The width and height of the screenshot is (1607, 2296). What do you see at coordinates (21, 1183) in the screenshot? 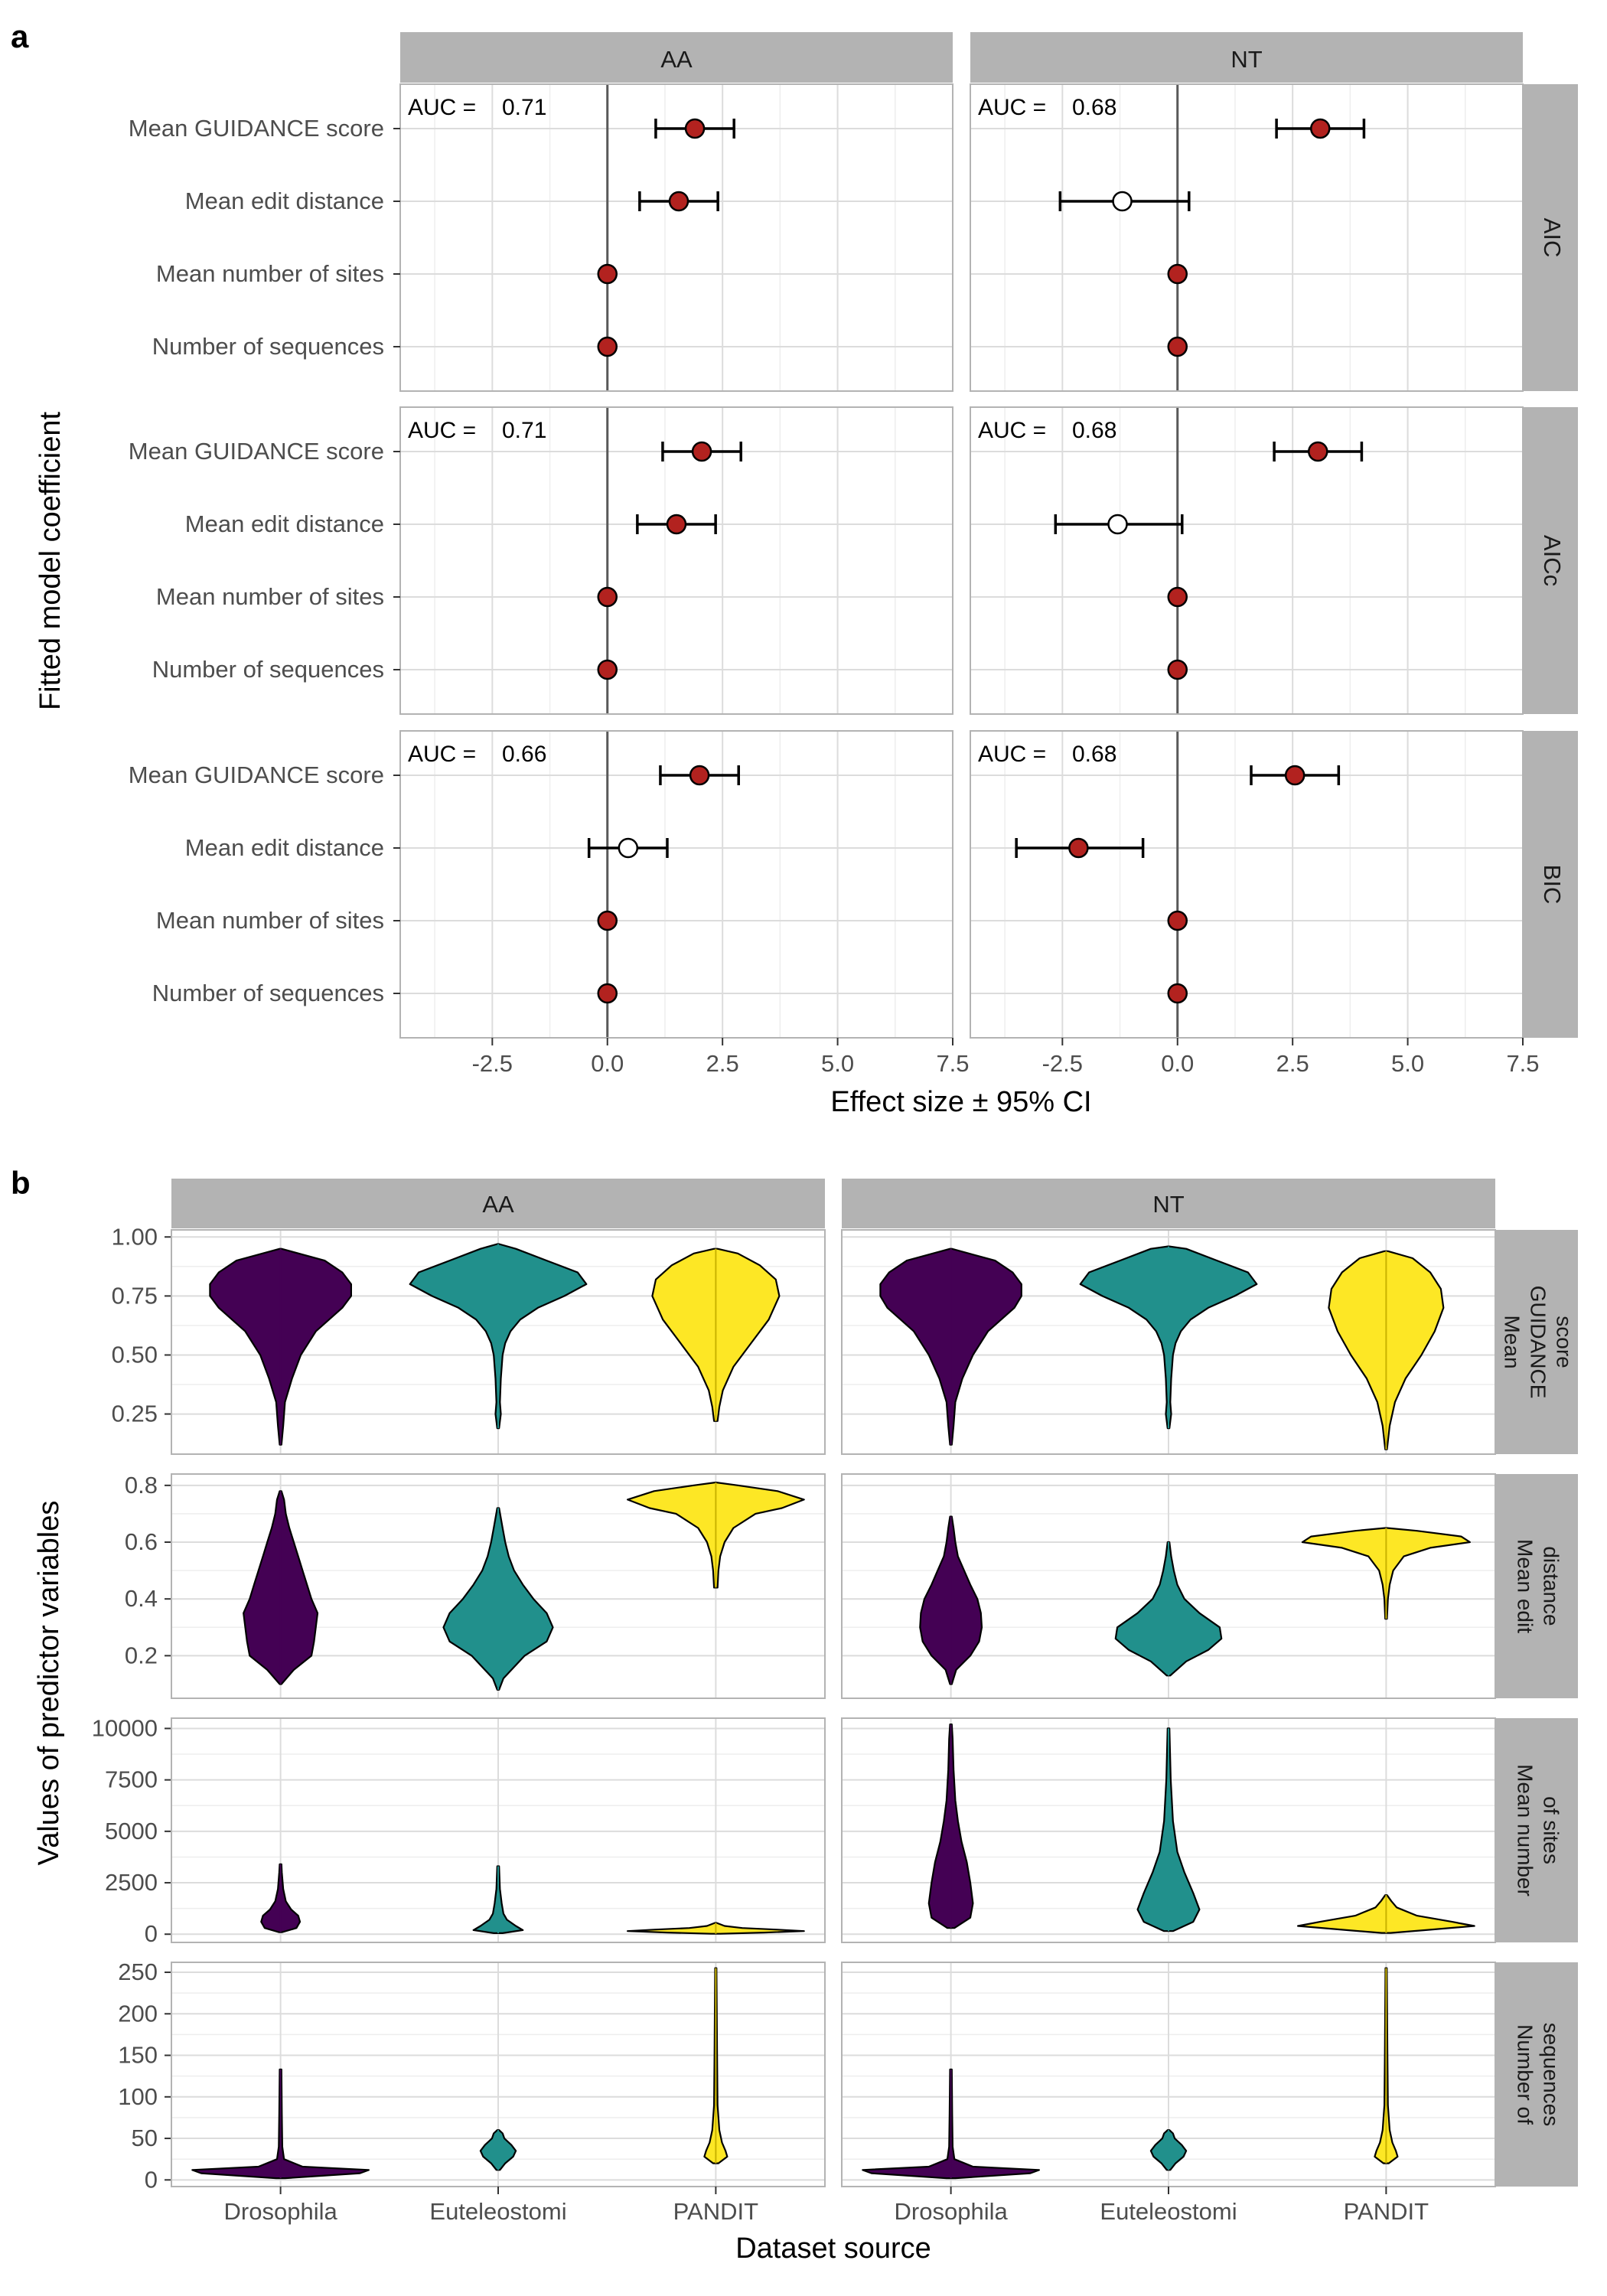
I see `panel-label-b: b` at bounding box center [21, 1183].